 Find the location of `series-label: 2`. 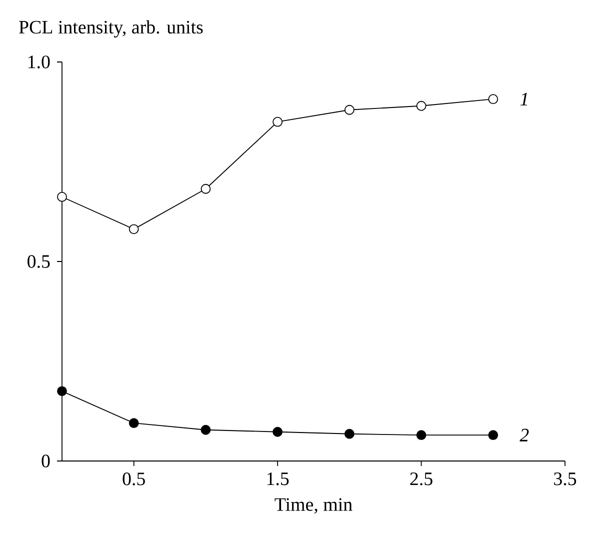

series-label: 2 is located at coordinates (524, 435).